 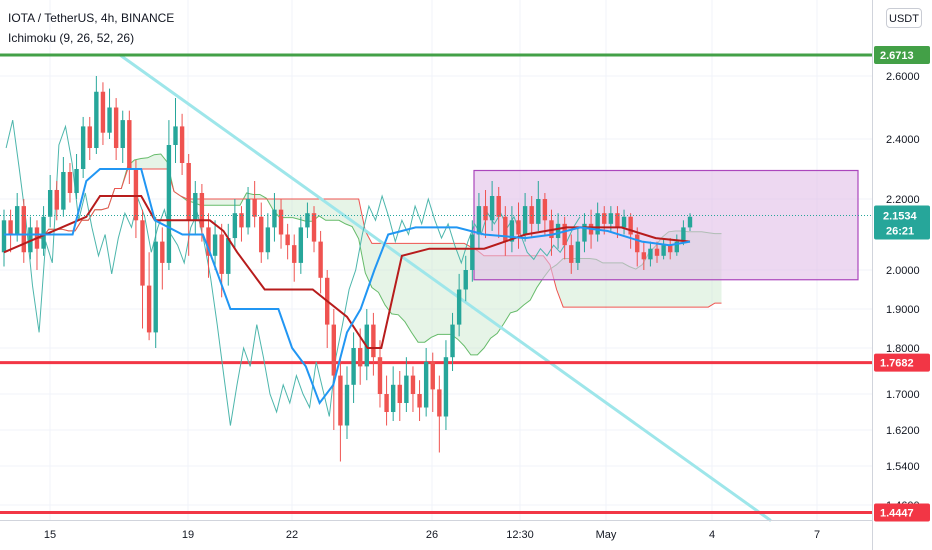 What do you see at coordinates (903, 467) in the screenshot?
I see `price-tick-label: 1.5400` at bounding box center [903, 467].